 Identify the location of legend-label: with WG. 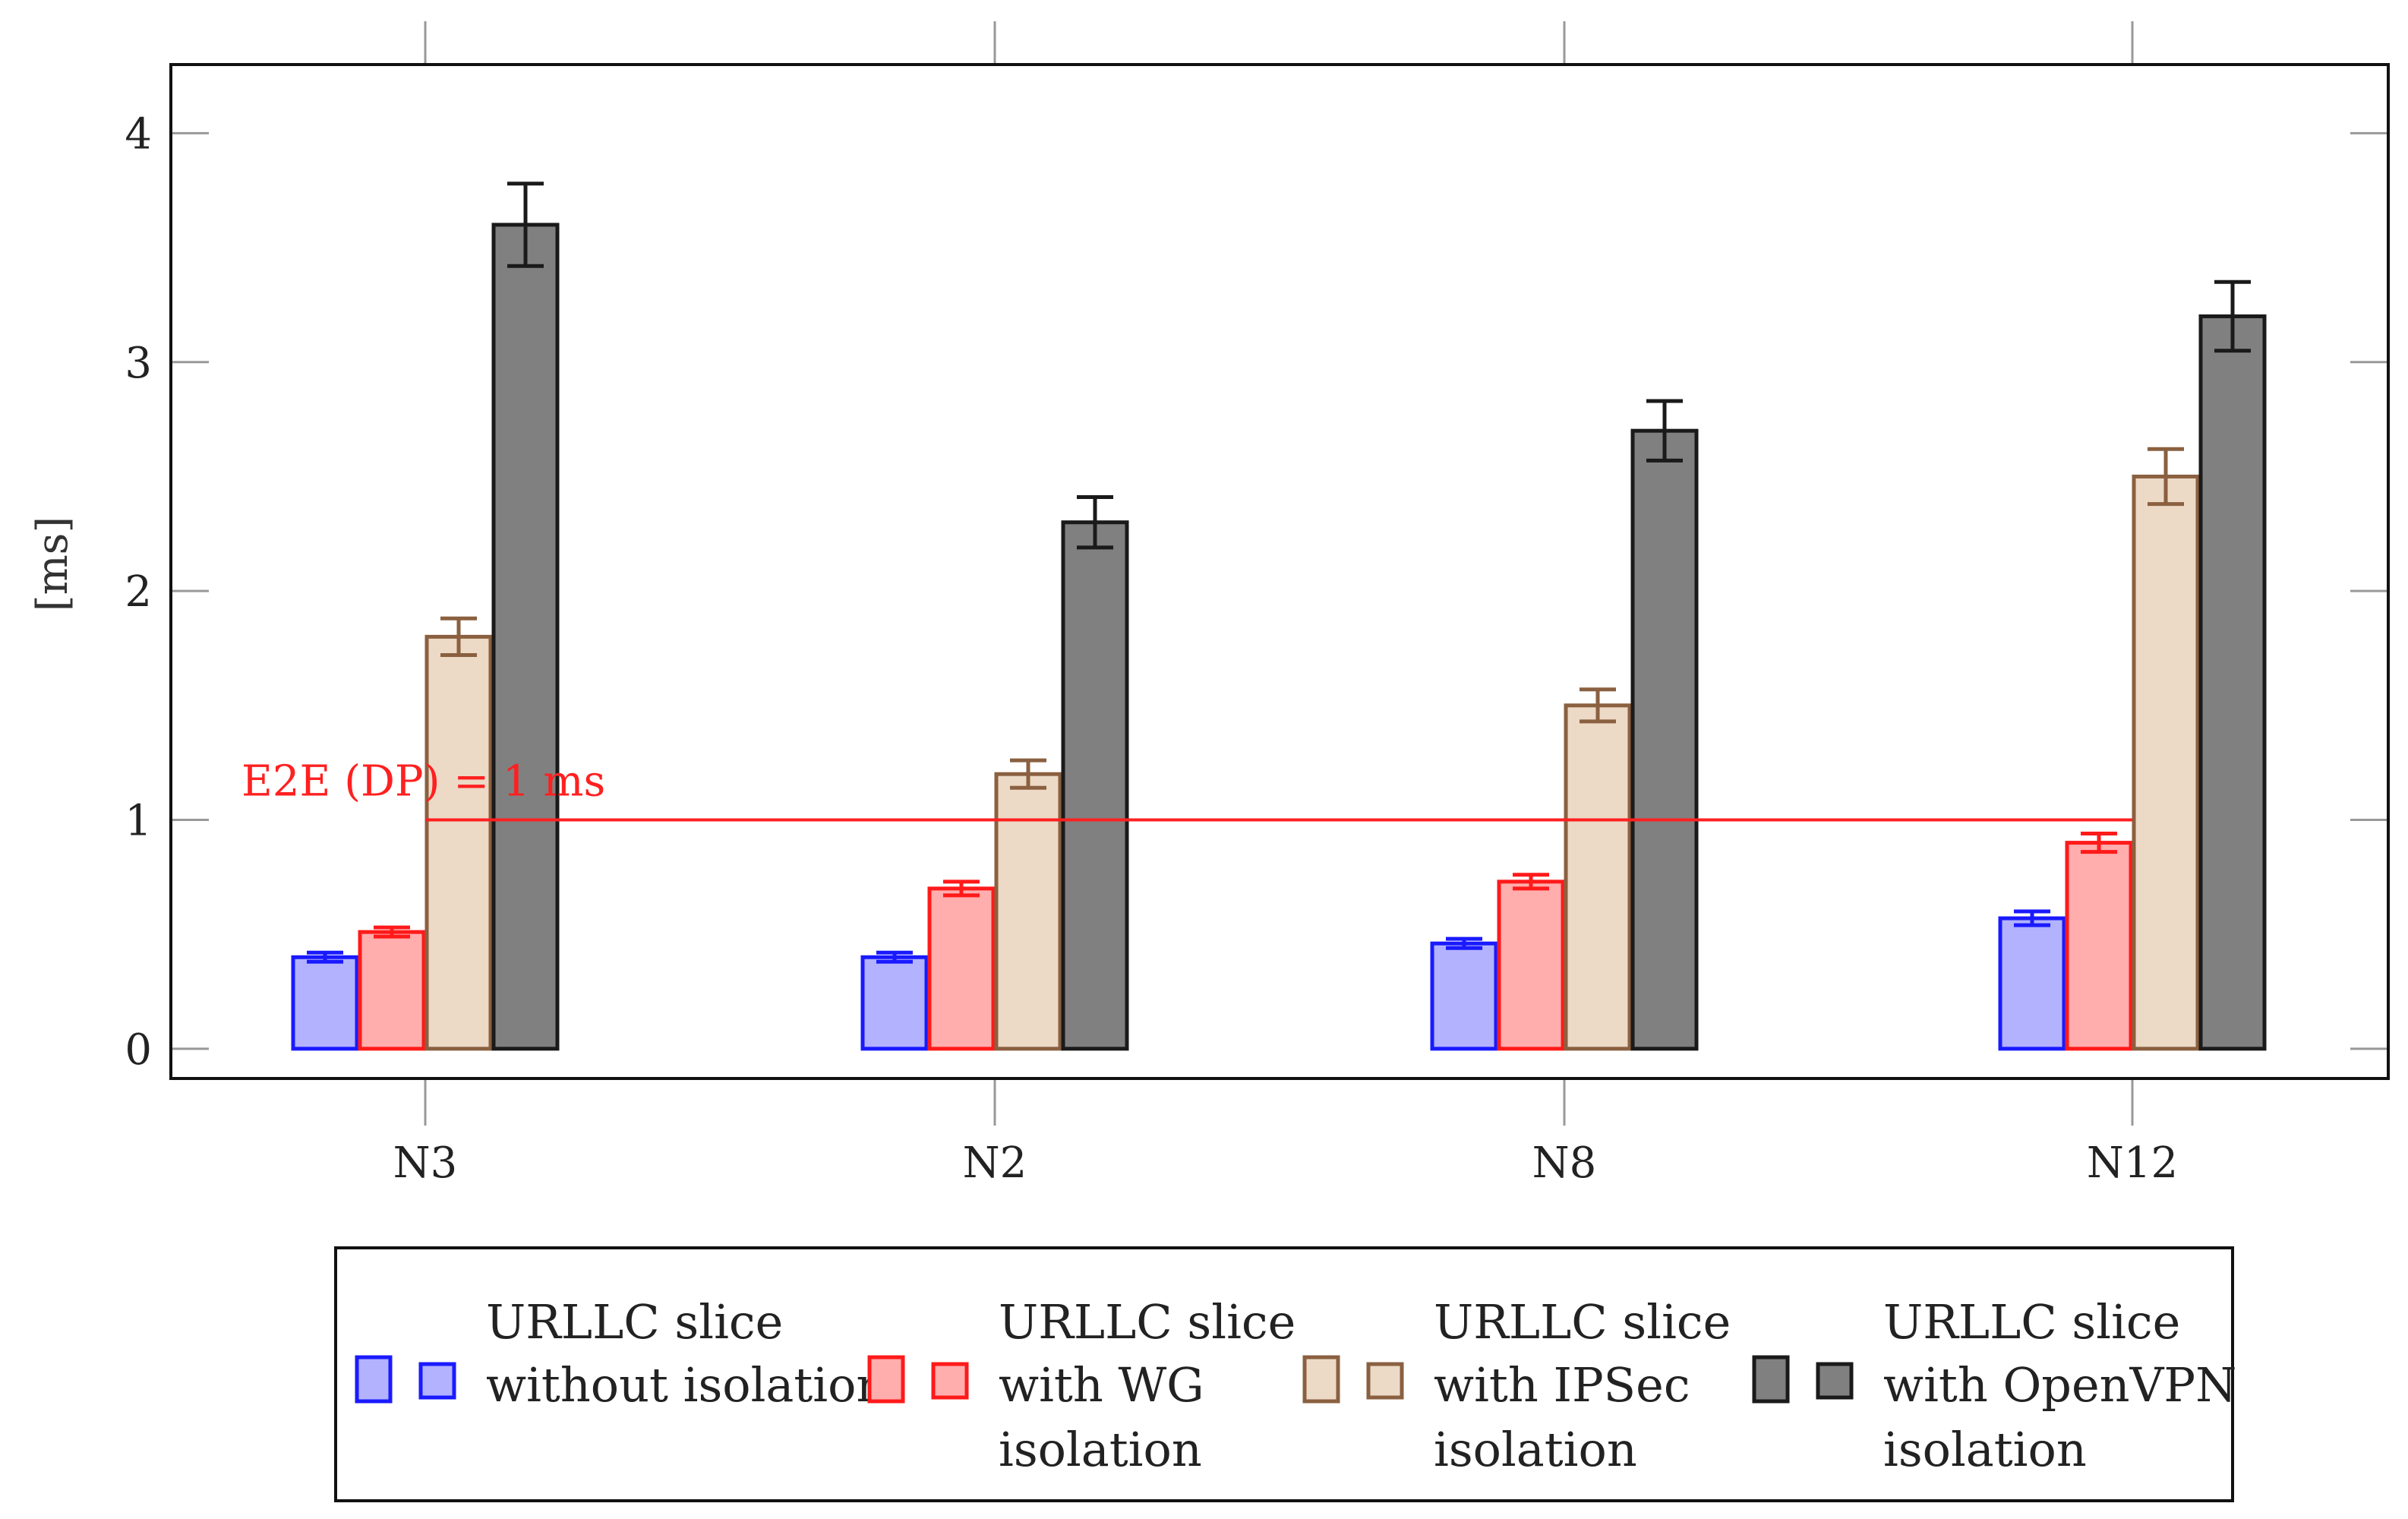
(1101, 1385).